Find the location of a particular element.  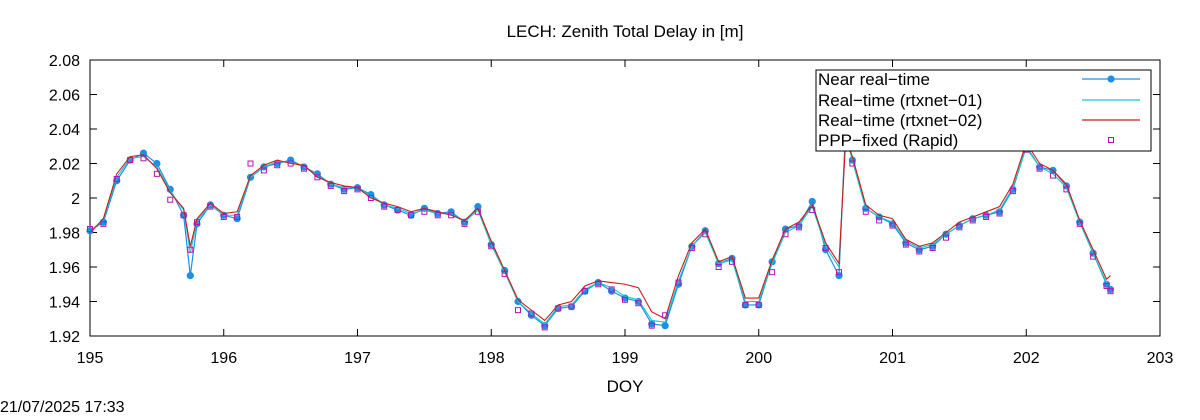

legend-label: Real−time (rtxnet−01) is located at coordinates (900, 100).